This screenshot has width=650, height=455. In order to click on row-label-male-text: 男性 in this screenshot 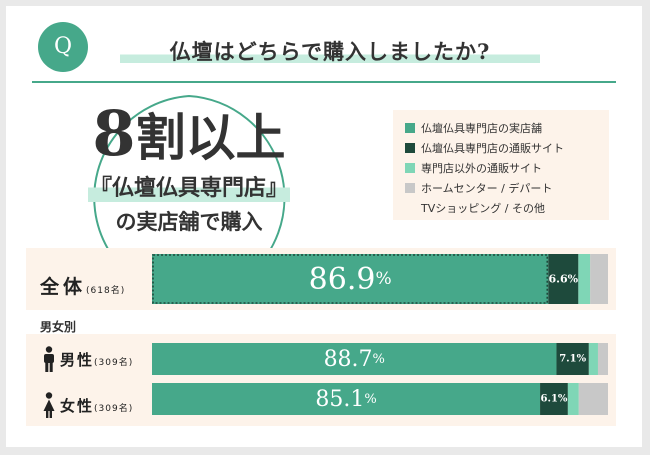, I will do `click(77, 360)`.